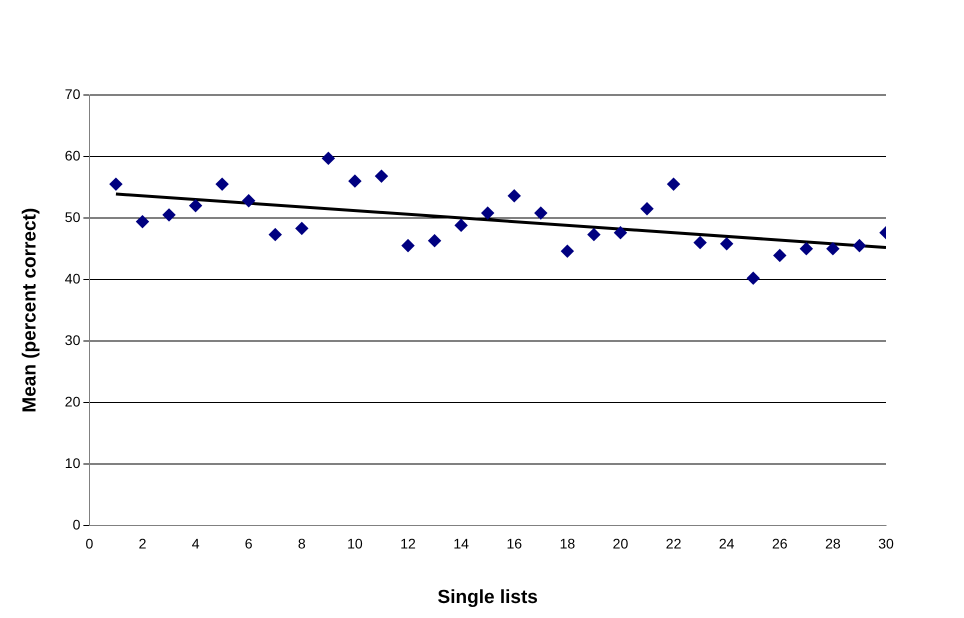  I want to click on x-tick-label: 16, so click(514, 544).